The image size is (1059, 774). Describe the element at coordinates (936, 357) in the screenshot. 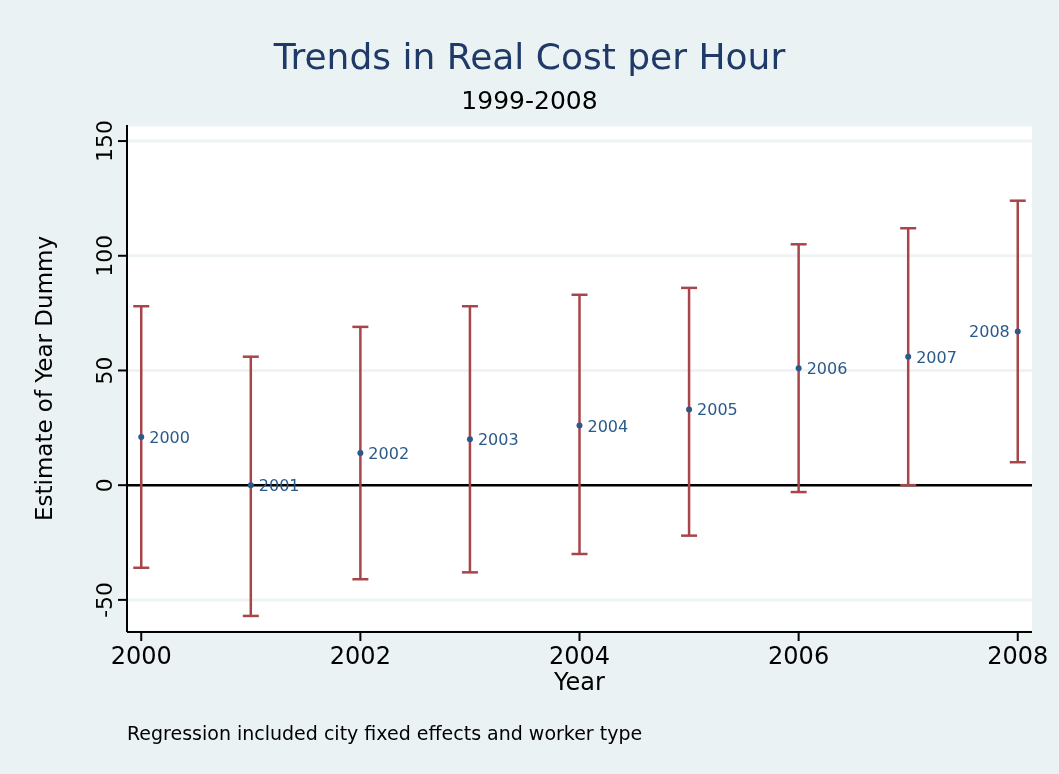

I see `annotation: 2007` at that location.